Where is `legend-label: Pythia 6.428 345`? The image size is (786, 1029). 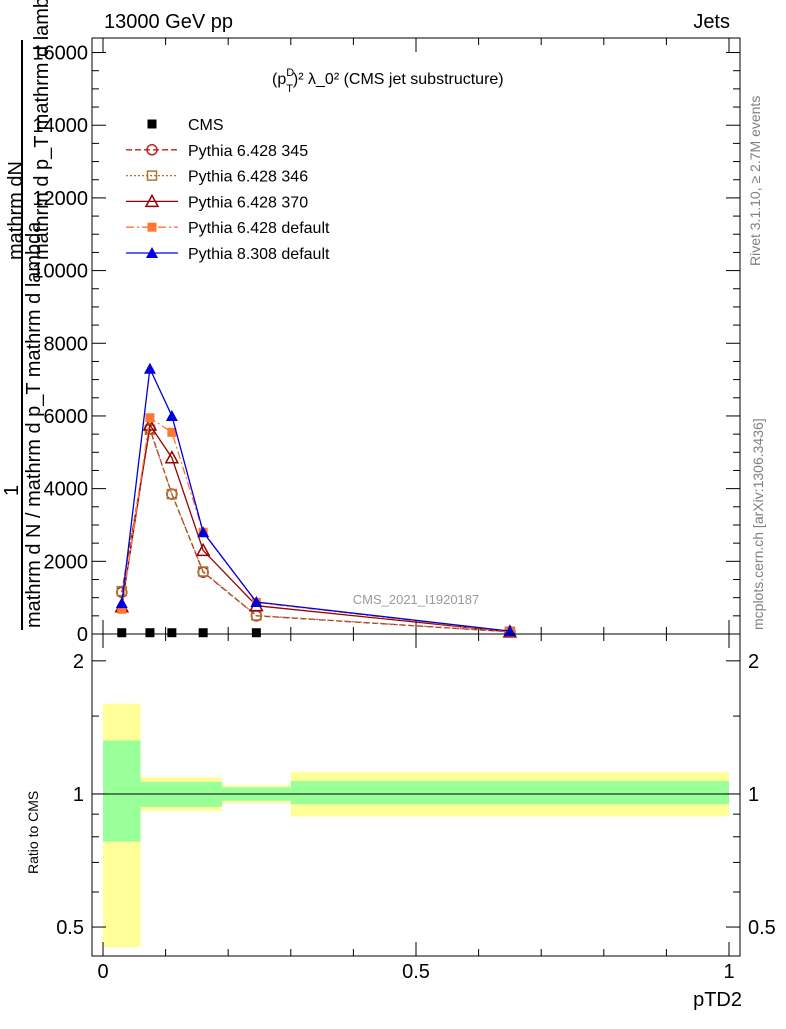
legend-label: Pythia 6.428 345 is located at coordinates (248, 151).